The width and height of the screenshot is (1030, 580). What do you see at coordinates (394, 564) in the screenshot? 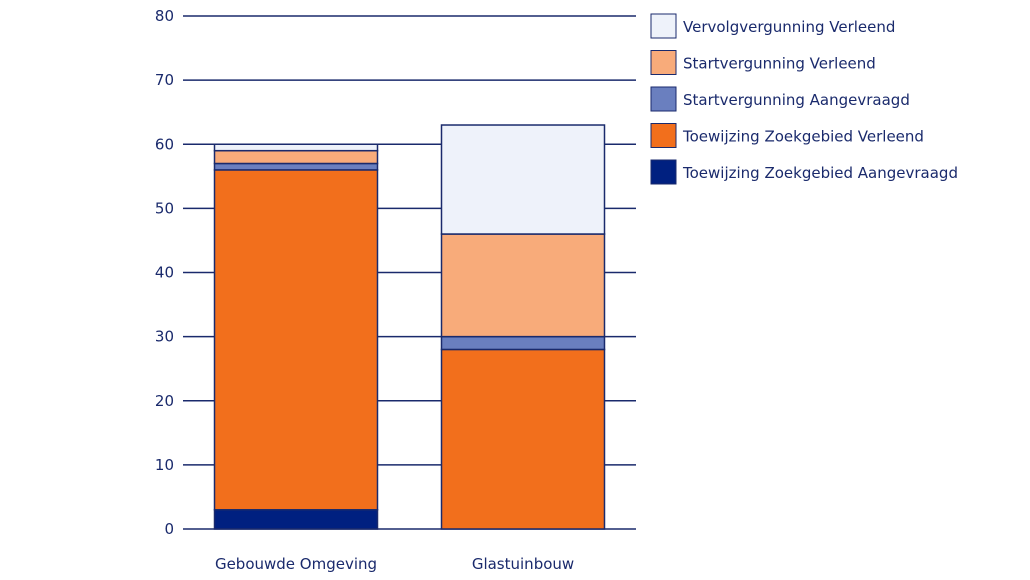
I see `x-axis-categories: Gebouwde Omgeving Glastuinbouw` at bounding box center [394, 564].